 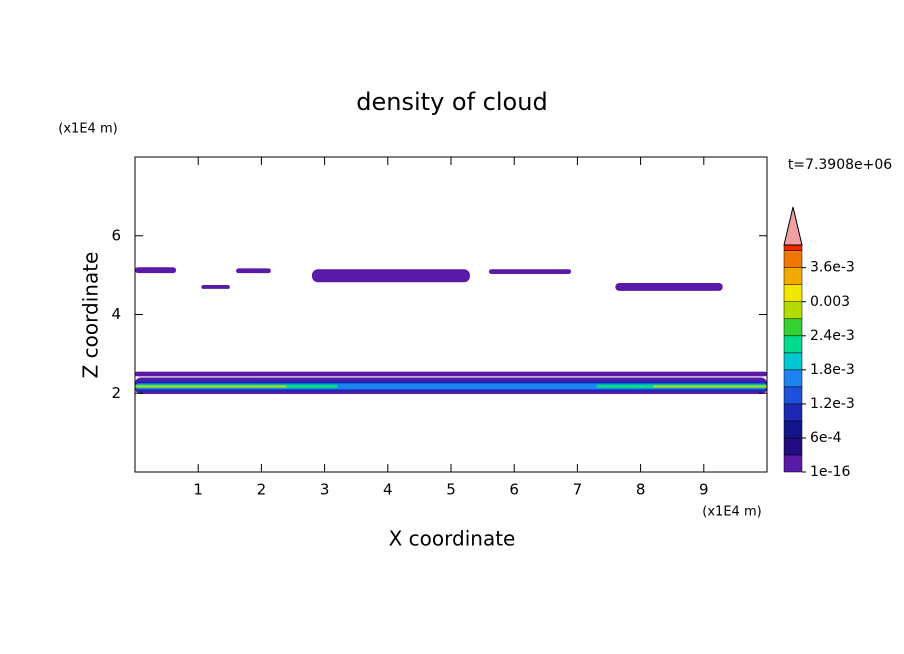 What do you see at coordinates (840, 165) in the screenshot?
I see `time-annotation: t=7.3908e+06` at bounding box center [840, 165].